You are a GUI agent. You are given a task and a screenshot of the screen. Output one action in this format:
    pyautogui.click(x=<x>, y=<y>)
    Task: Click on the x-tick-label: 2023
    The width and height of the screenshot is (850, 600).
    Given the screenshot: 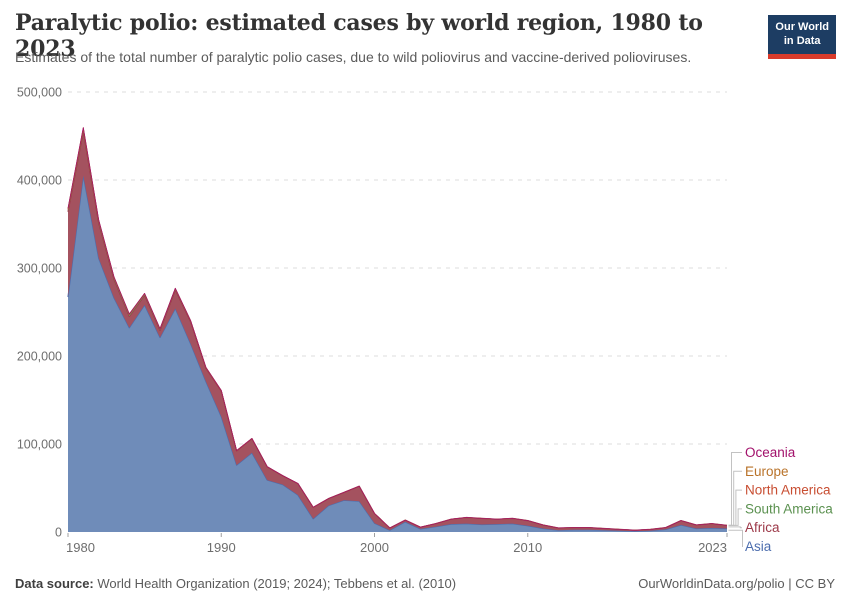 What is the action you would take?
    pyautogui.click(x=712, y=547)
    